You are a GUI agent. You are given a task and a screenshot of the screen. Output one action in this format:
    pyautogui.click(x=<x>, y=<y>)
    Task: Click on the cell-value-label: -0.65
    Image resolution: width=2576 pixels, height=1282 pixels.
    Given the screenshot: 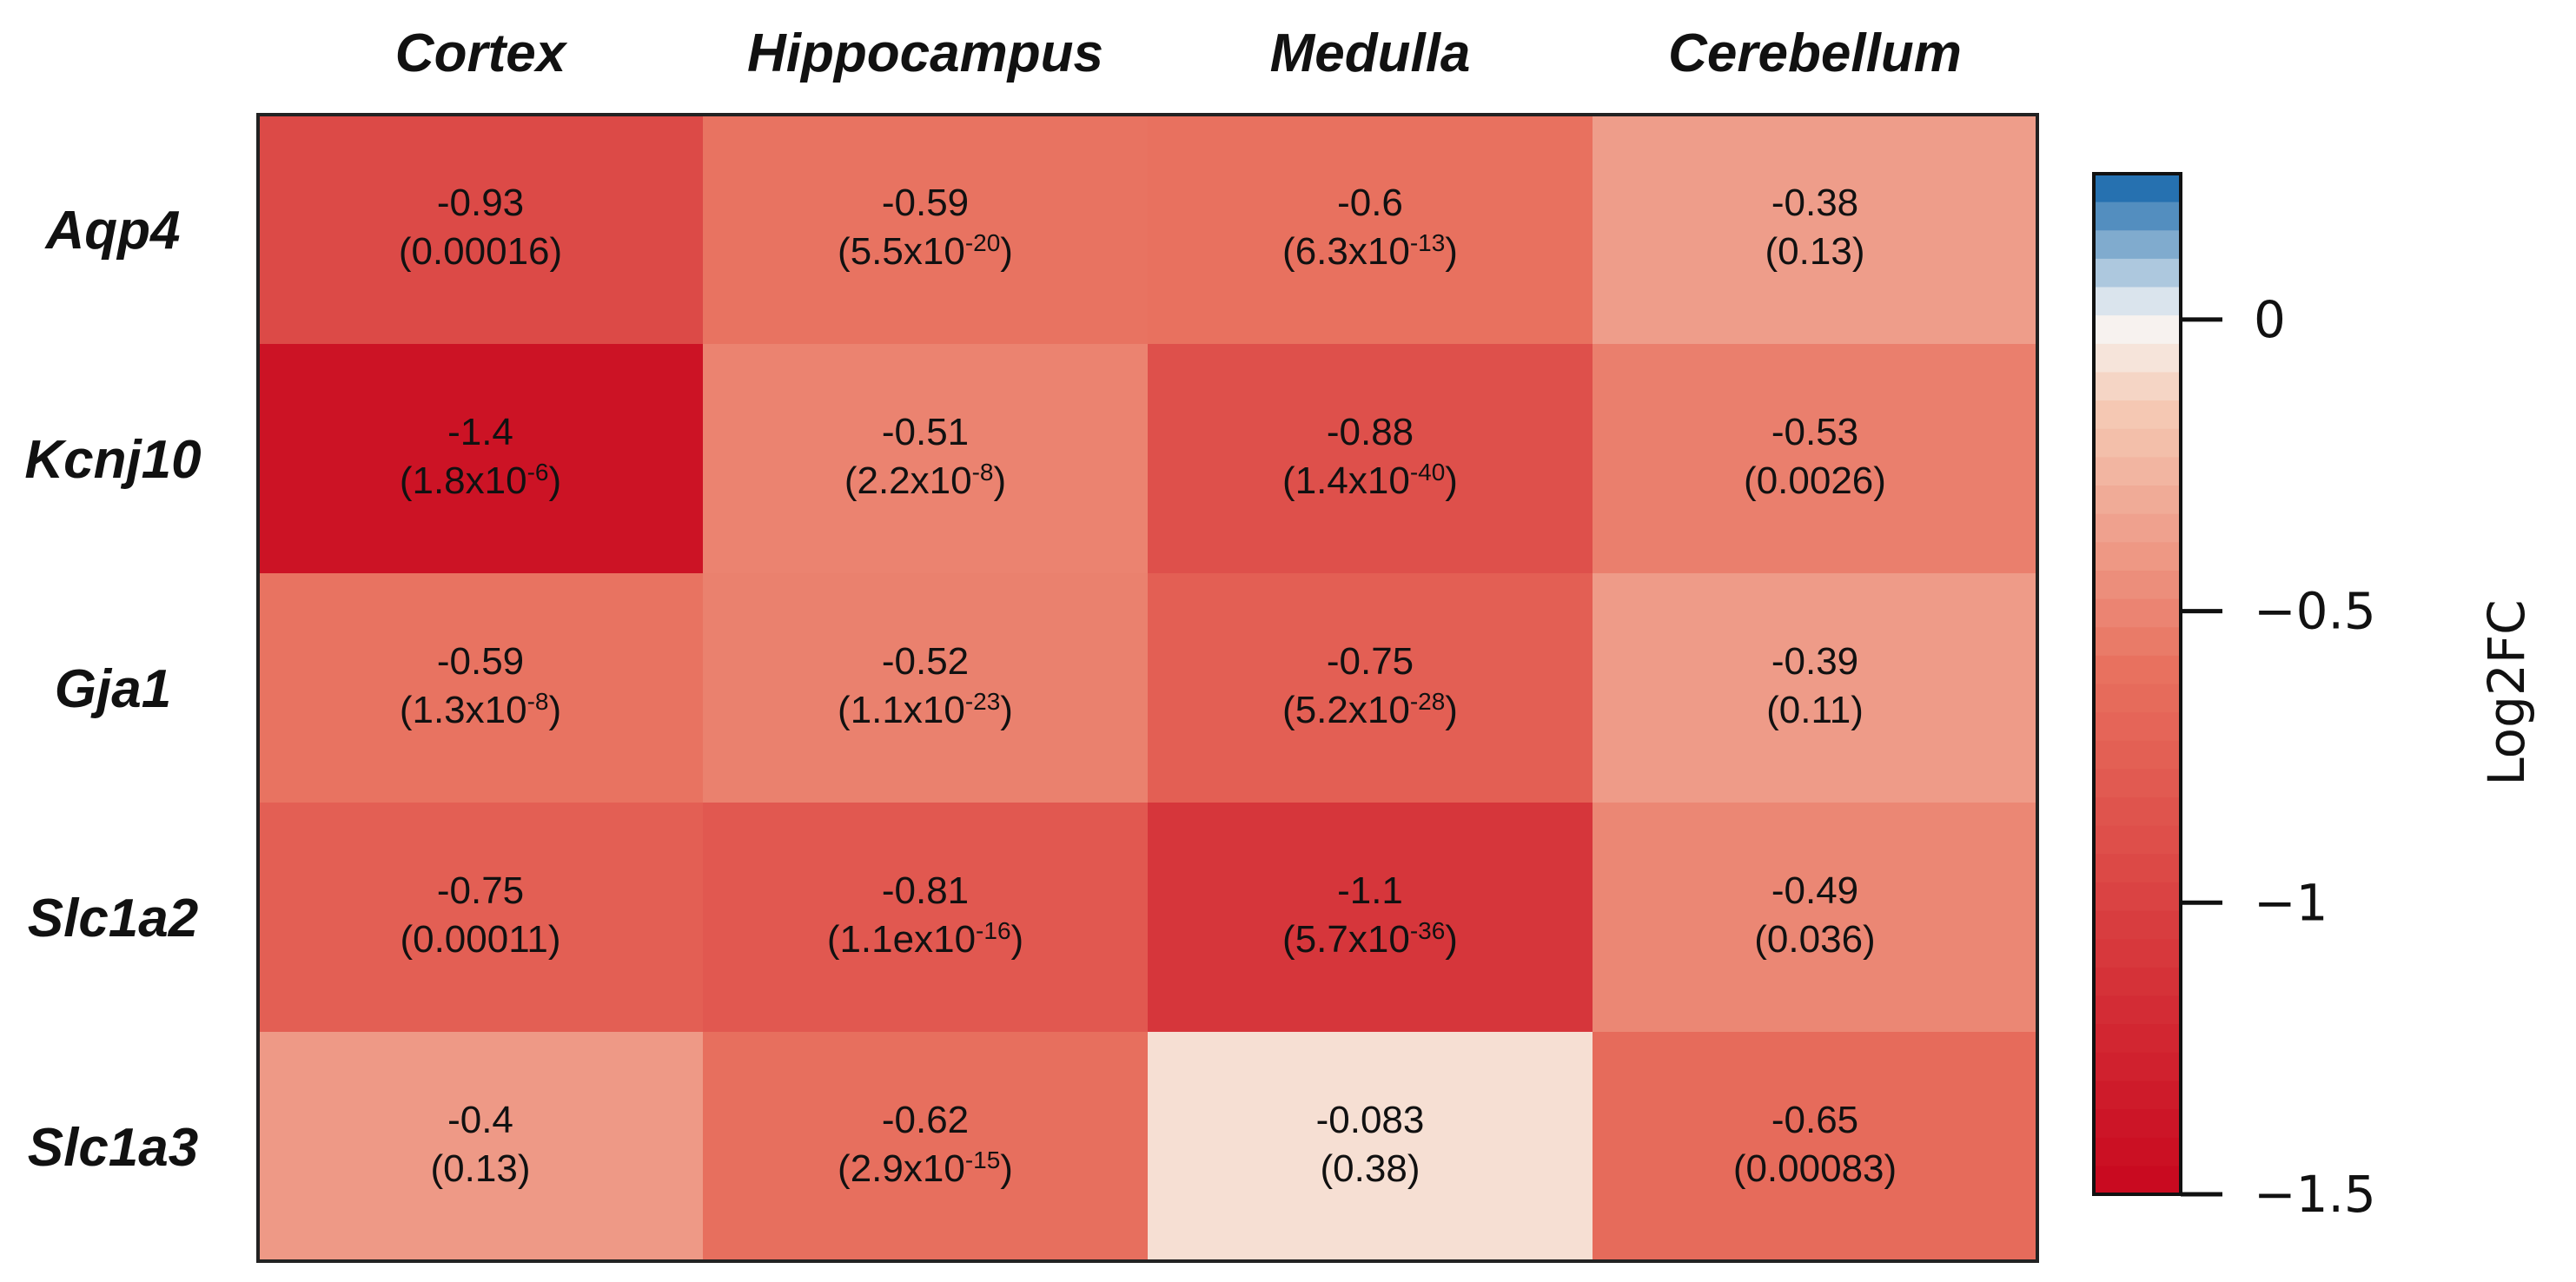 What is the action you would take?
    pyautogui.click(x=1814, y=1120)
    